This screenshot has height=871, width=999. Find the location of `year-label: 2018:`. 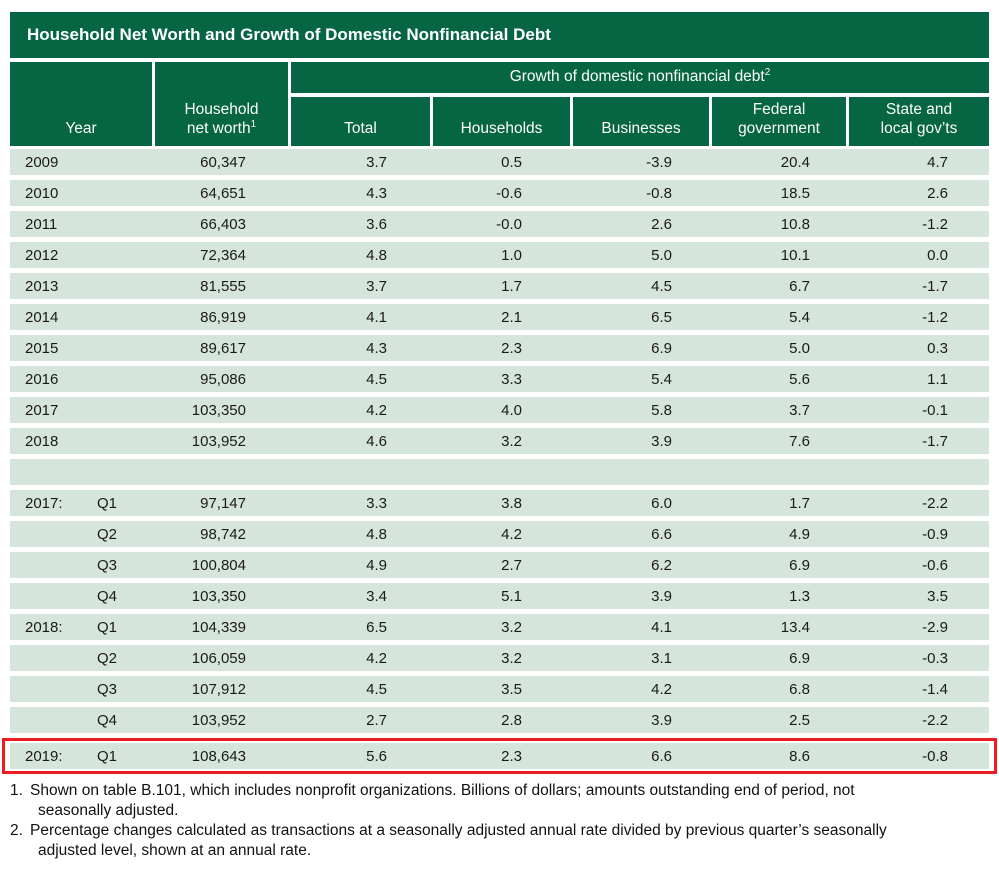

year-label: 2018: is located at coordinates (44, 627).